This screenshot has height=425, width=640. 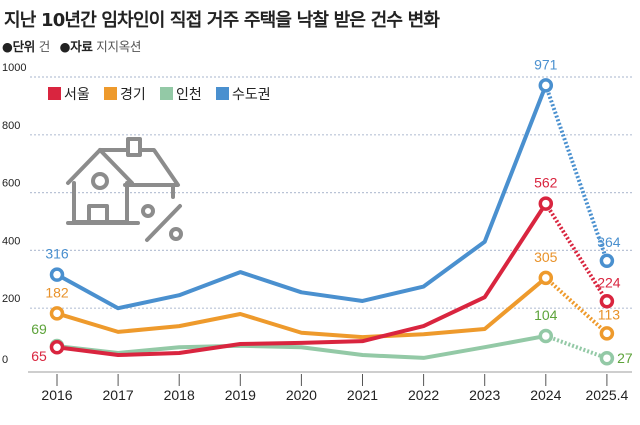 I want to click on y-tick-label: 800, so click(x=11, y=126).